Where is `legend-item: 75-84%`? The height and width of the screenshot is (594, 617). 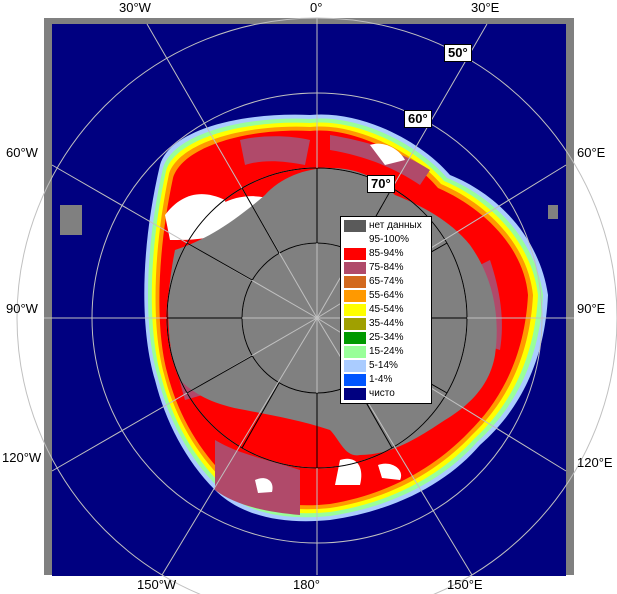 legend-item: 75-84% is located at coordinates (386, 268).